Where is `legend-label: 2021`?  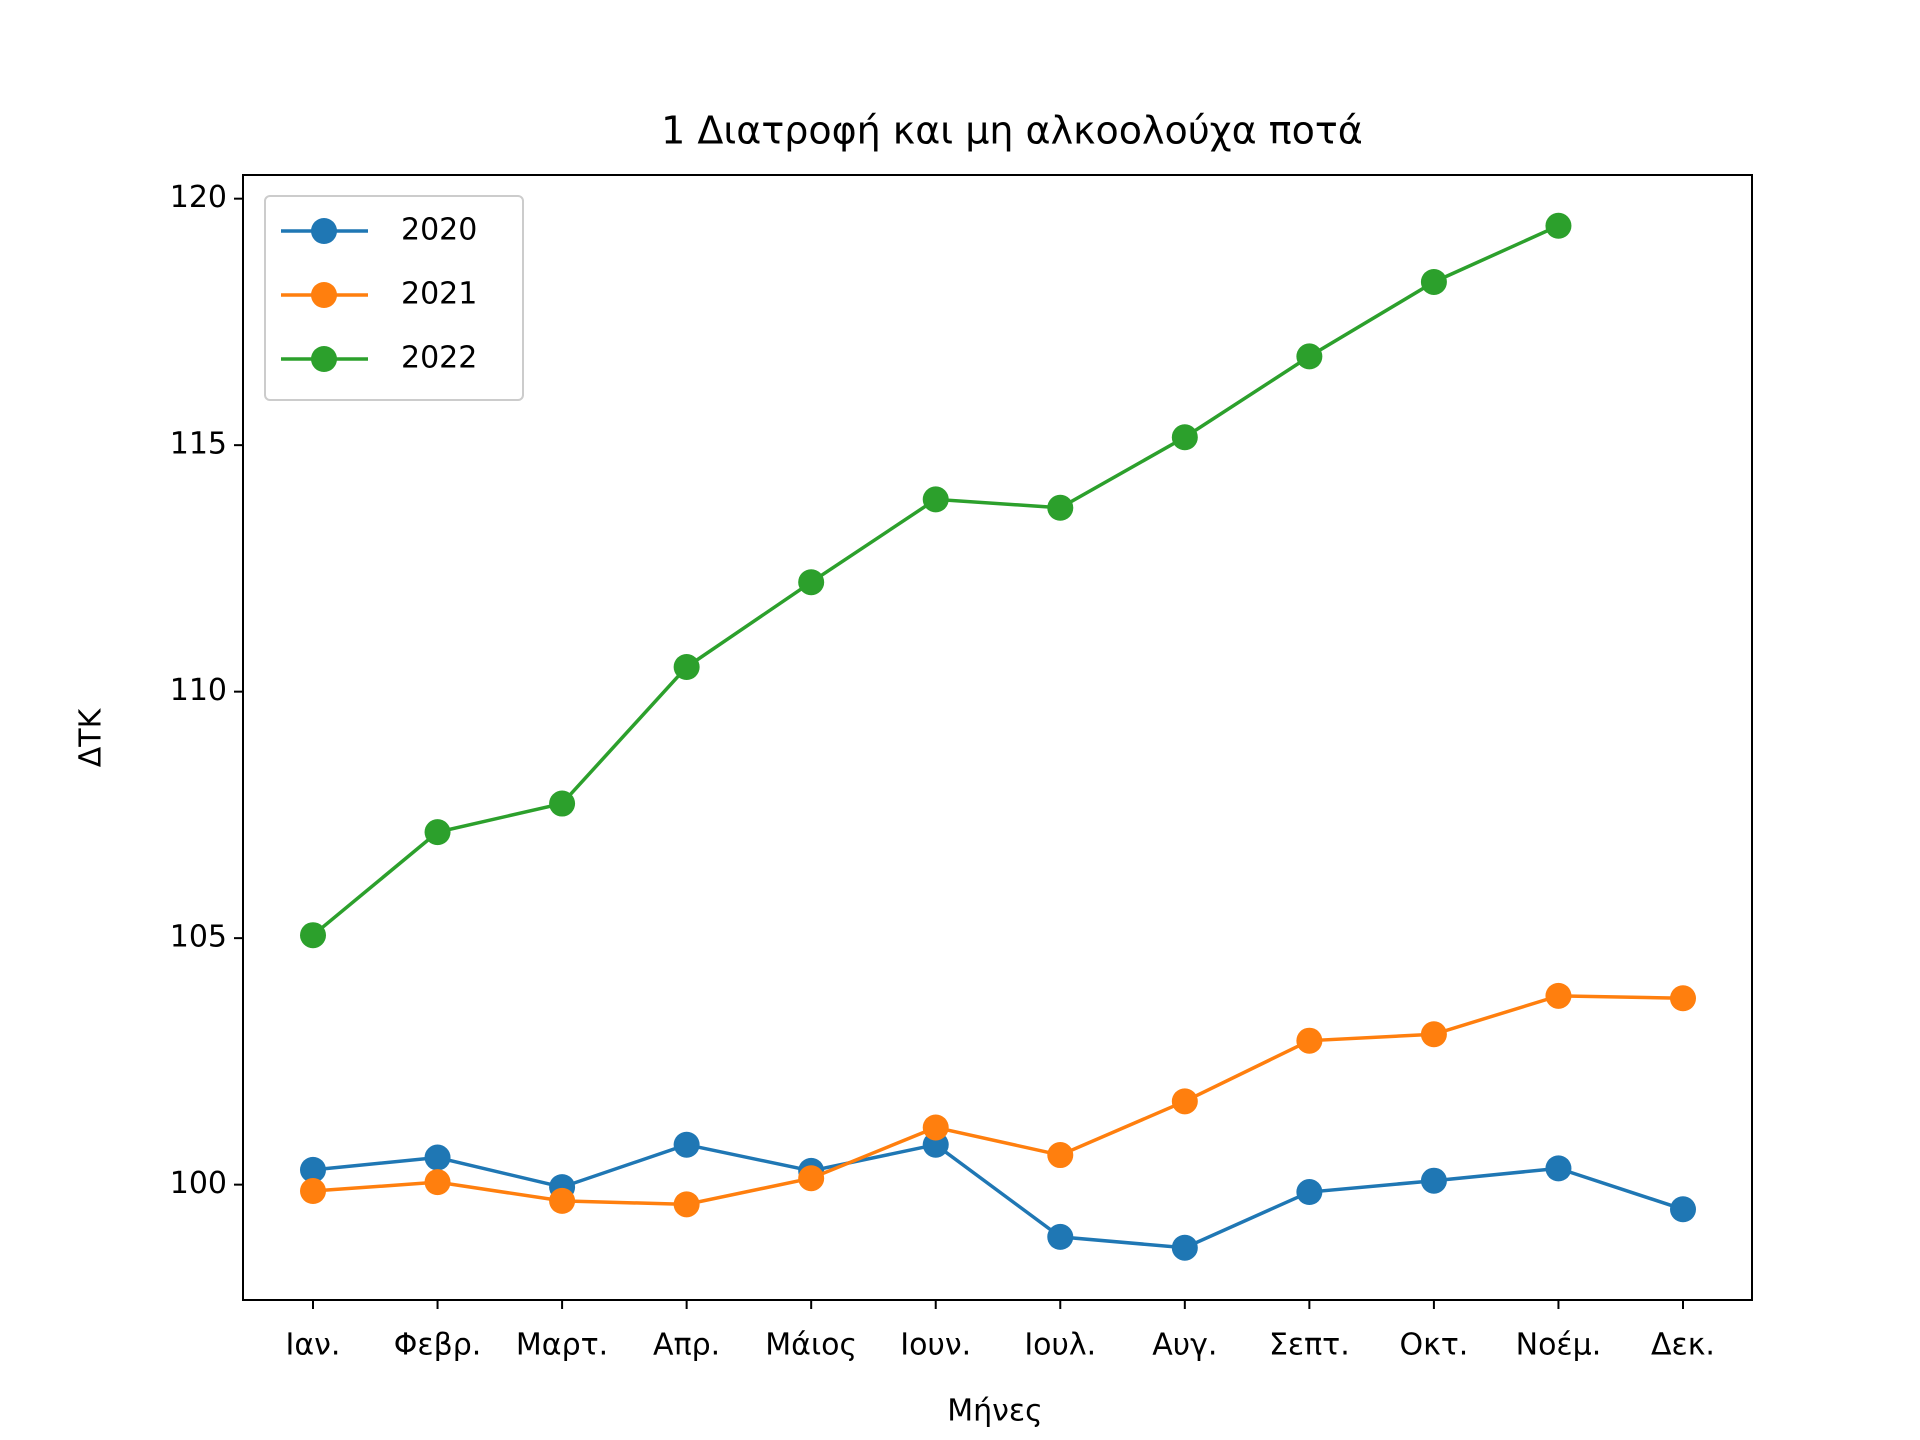
legend-label: 2021 is located at coordinates (439, 294).